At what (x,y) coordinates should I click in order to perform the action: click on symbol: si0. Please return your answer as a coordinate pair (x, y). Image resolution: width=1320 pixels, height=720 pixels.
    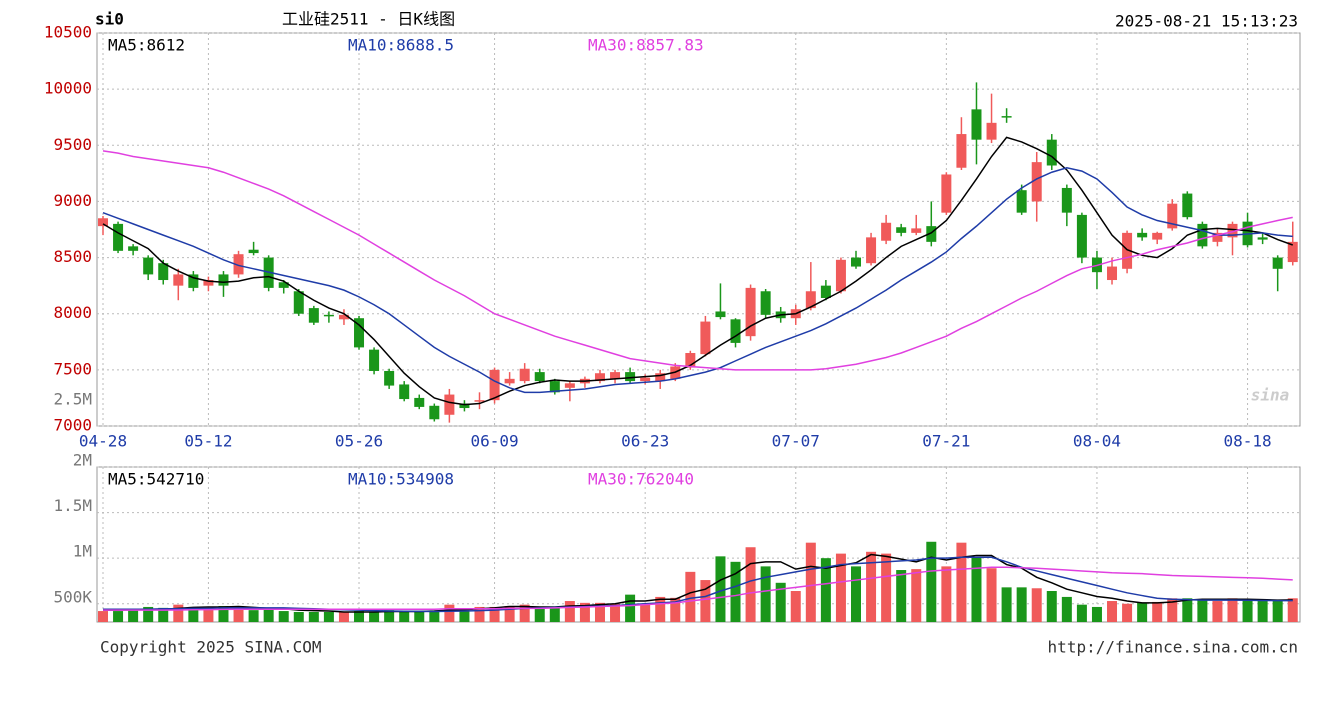
    Looking at the image, I should click on (109, 19).